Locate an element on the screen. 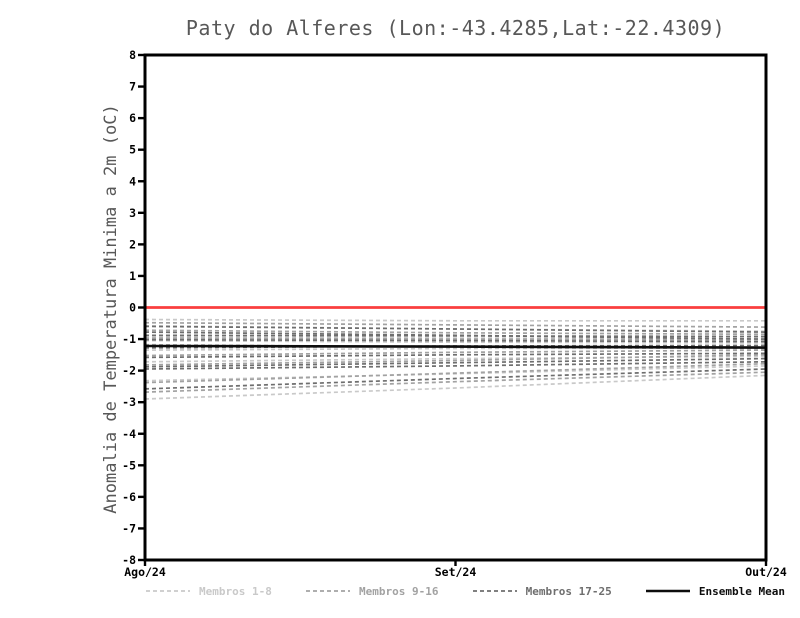 The height and width of the screenshot is (618, 800). legend-item-membros-1-8: Membros 1-8 is located at coordinates (208, 591).